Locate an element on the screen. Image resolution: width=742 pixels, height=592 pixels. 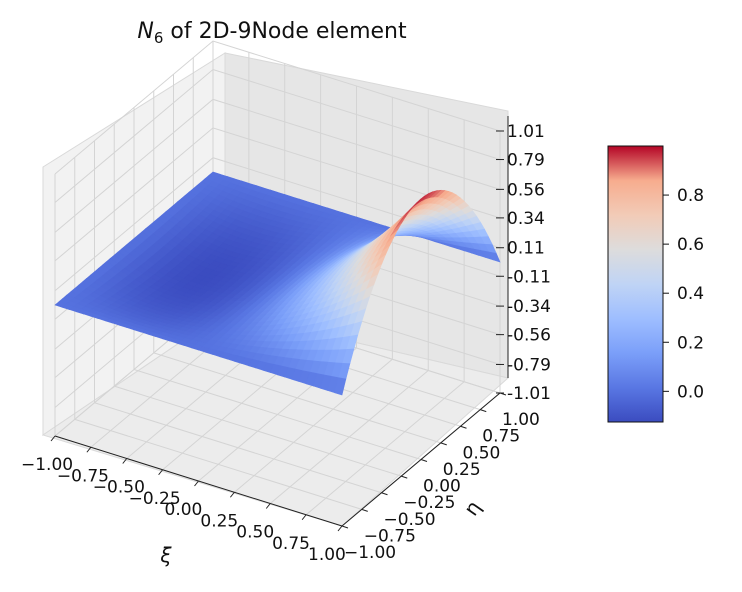
z-tick-label: 1.01 is located at coordinates (526, 132).